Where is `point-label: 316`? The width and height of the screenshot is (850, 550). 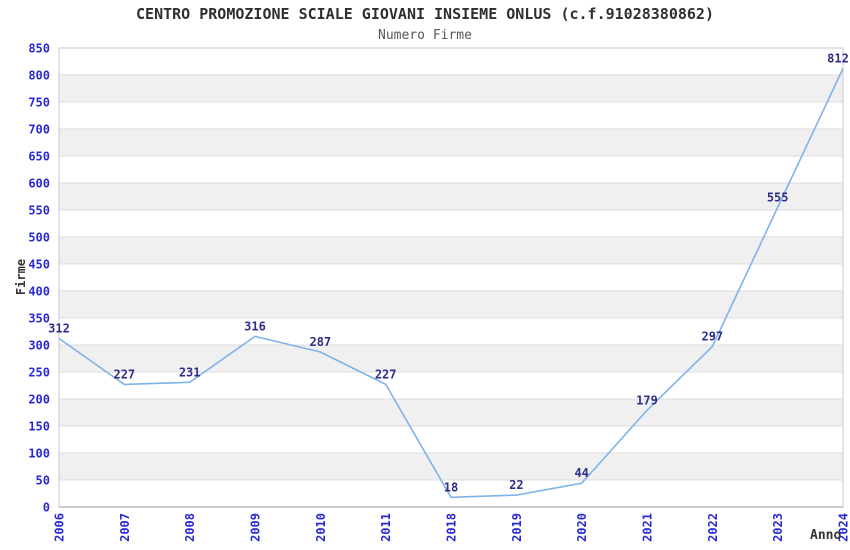
point-label: 316 is located at coordinates (255, 326).